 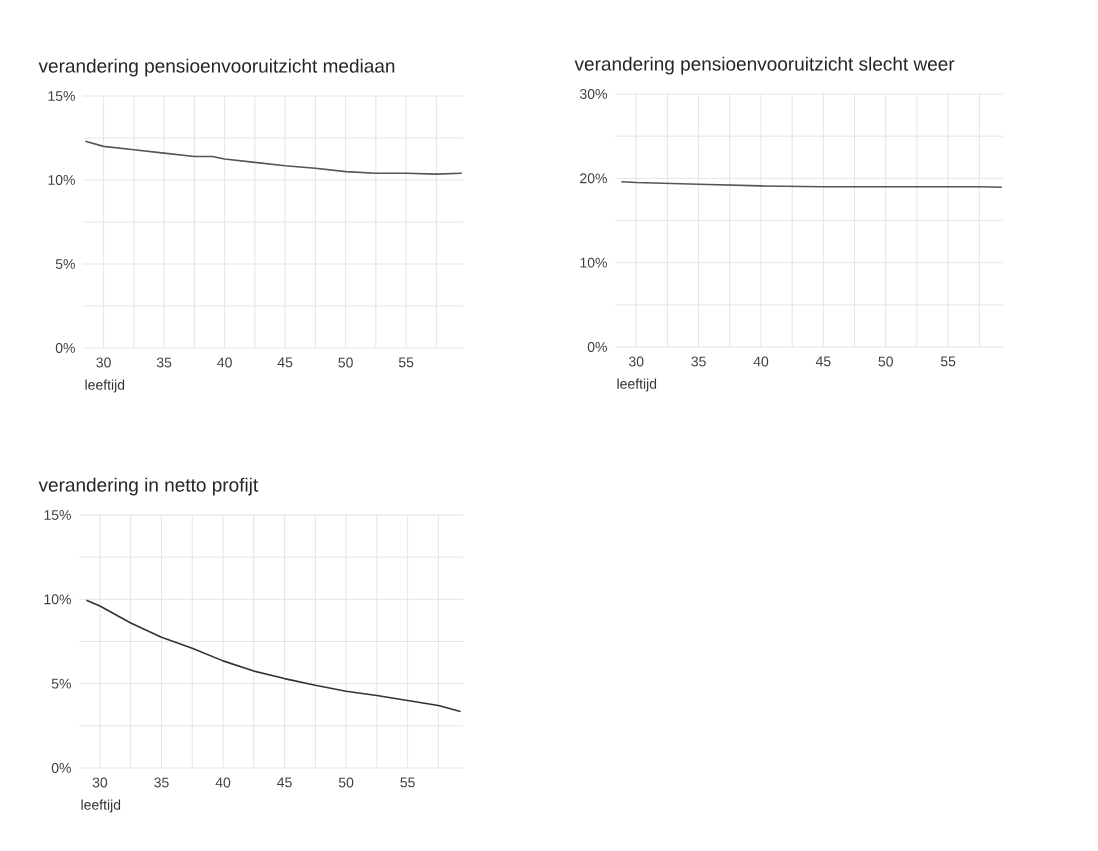 What do you see at coordinates (148, 486) in the screenshot?
I see `chart-title: verandering in netto profijt` at bounding box center [148, 486].